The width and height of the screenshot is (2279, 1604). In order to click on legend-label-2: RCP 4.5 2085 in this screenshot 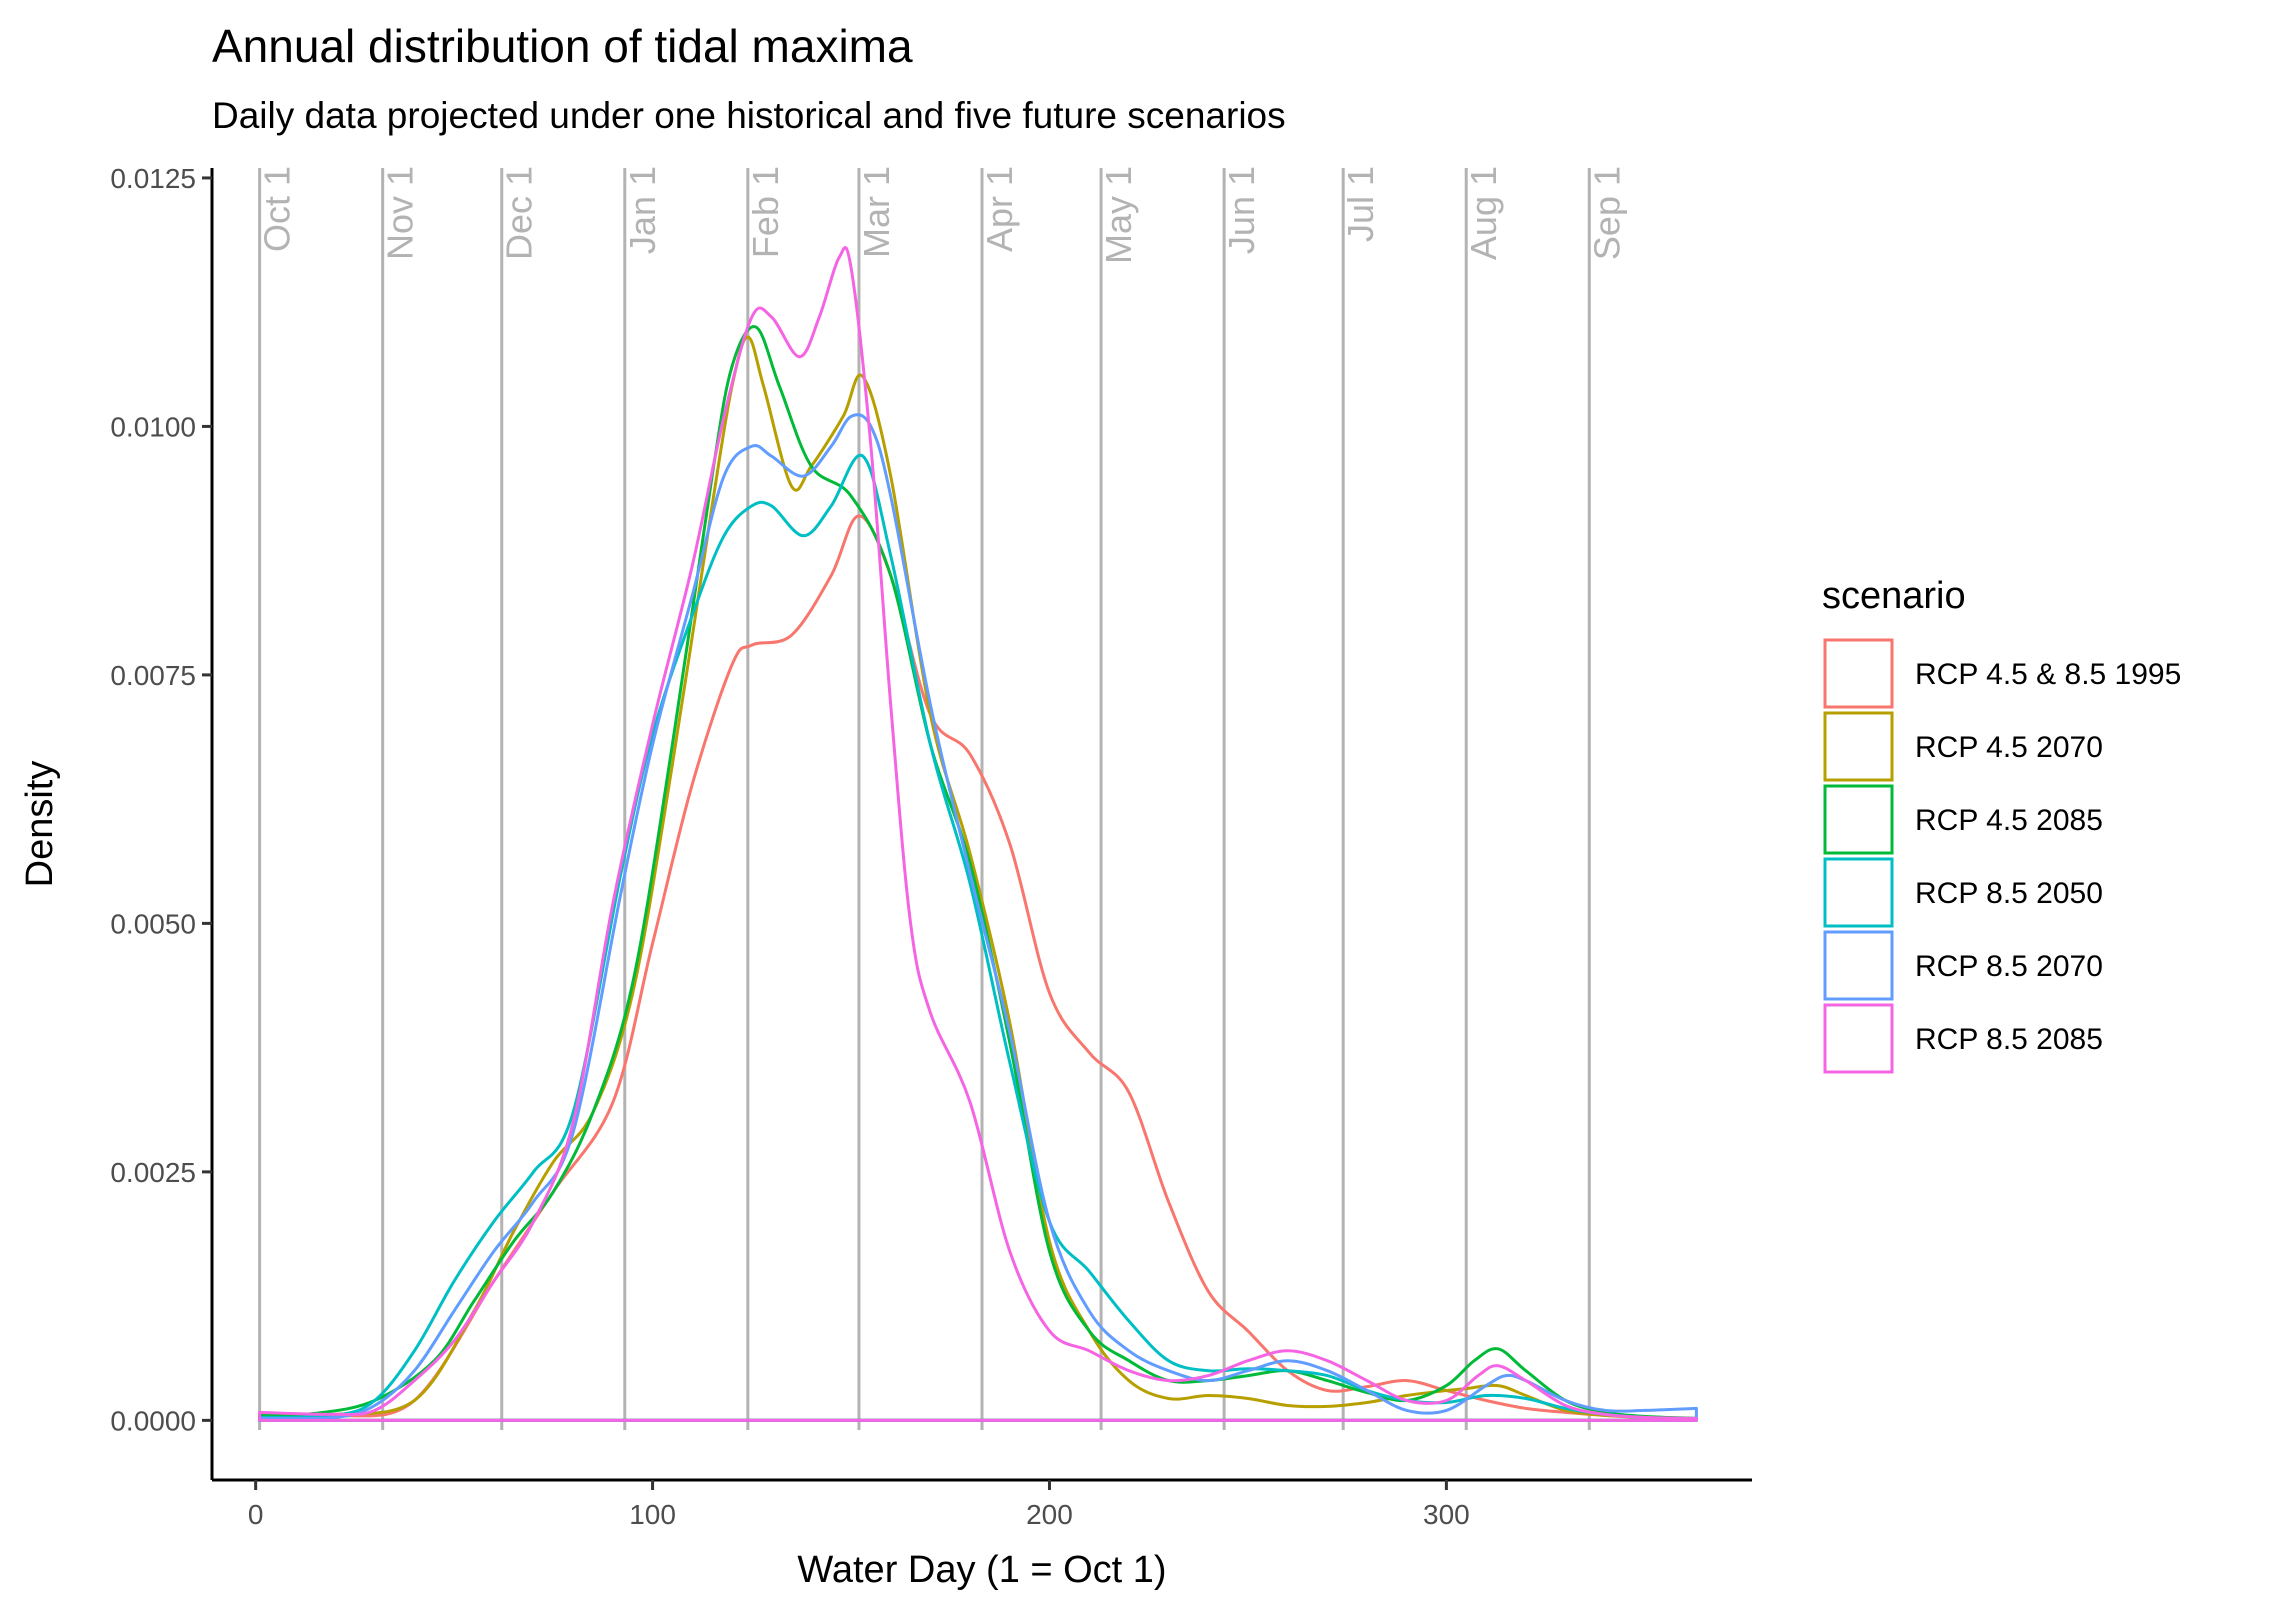, I will do `click(2009, 820)`.